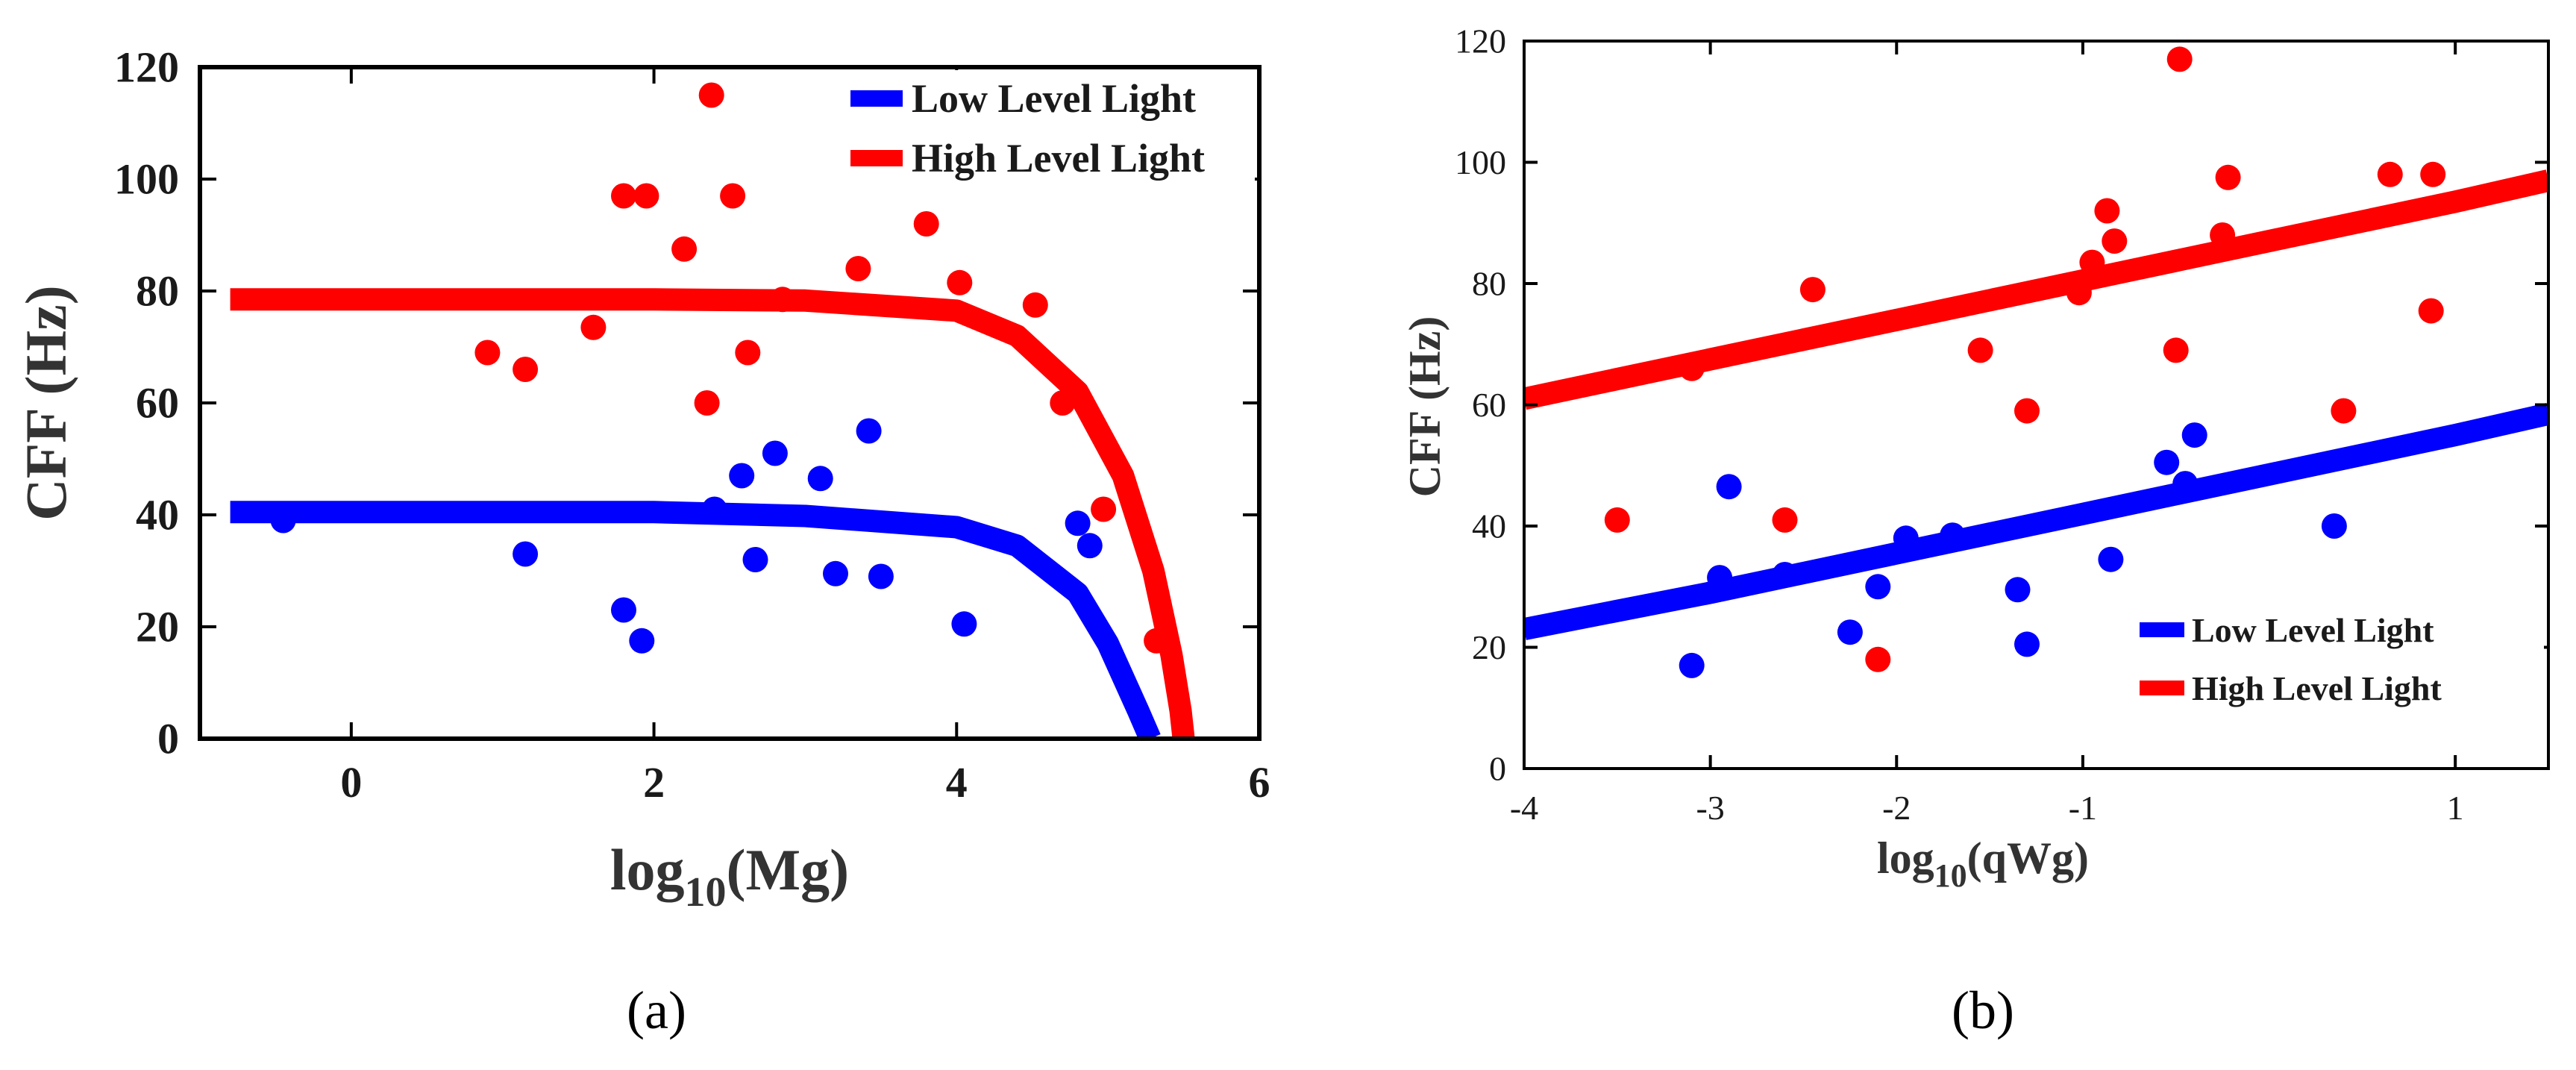 This screenshot has height=1070, width=2576. Describe the element at coordinates (2313, 630) in the screenshot. I see `chart-b-legend-label-low: Low Level Light` at that location.